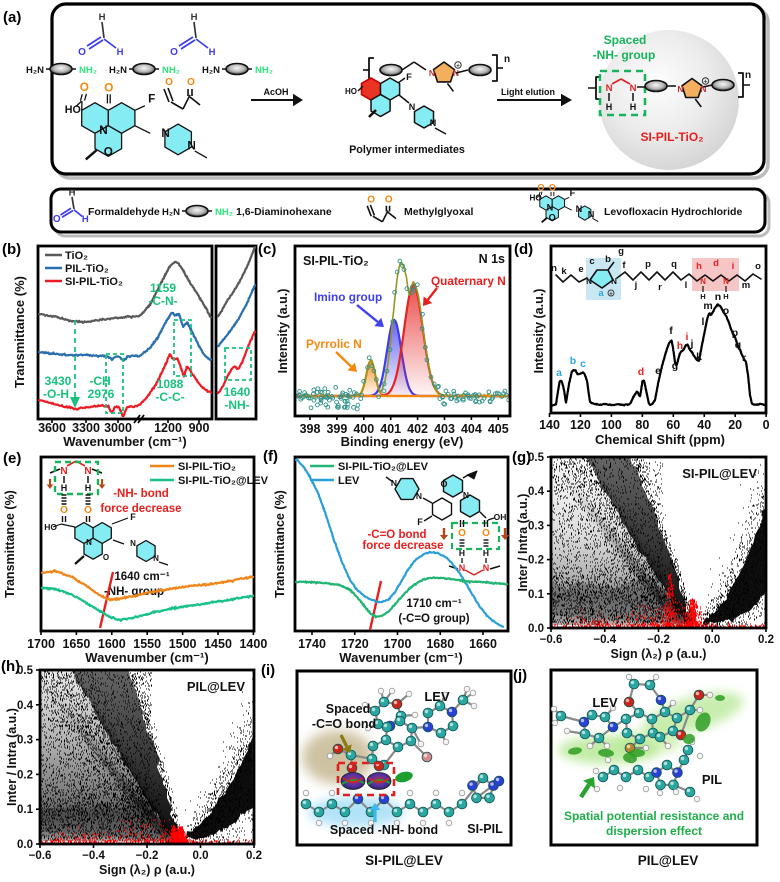 The width and height of the screenshot is (780, 882). I want to click on svg-text: SI-PIL-TiO₂@LEV, so click(383, 467).